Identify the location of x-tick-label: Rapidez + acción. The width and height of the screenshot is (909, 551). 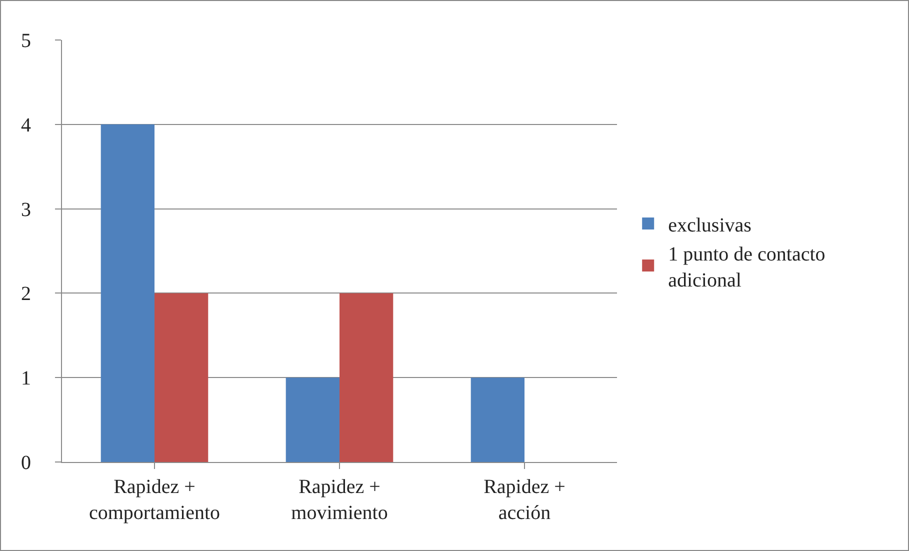
(525, 500).